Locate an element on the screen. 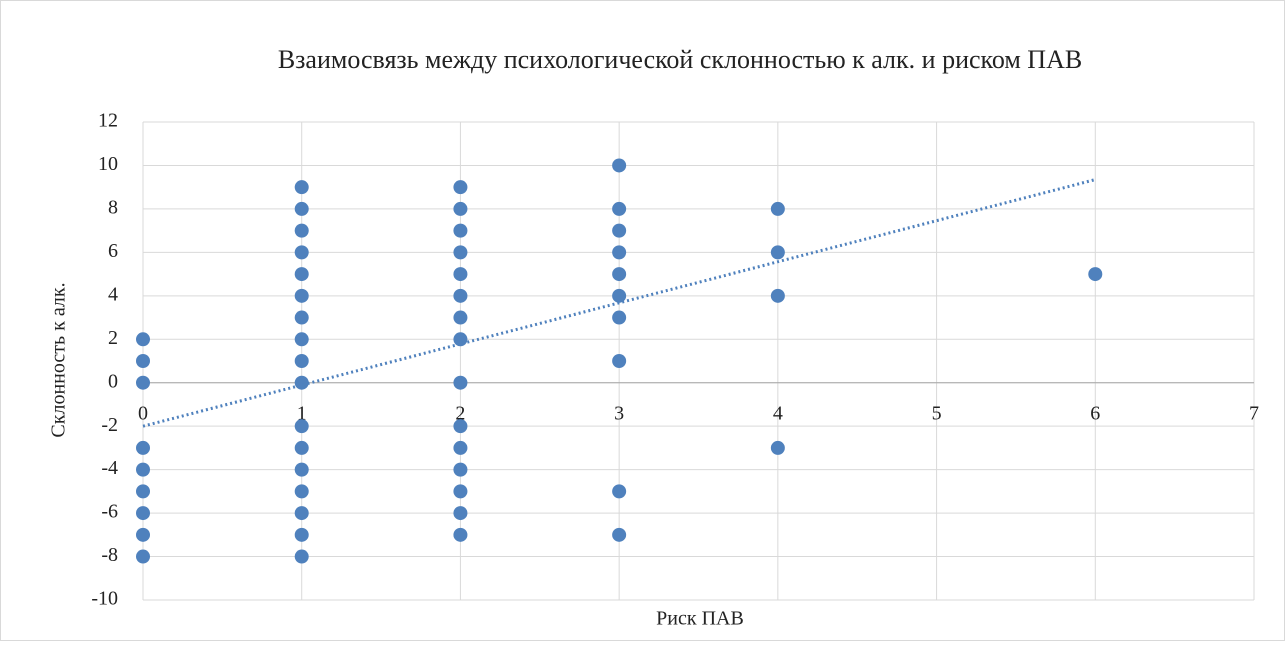 The image size is (1285, 646). y-tick-label: 10 is located at coordinates (108, 164).